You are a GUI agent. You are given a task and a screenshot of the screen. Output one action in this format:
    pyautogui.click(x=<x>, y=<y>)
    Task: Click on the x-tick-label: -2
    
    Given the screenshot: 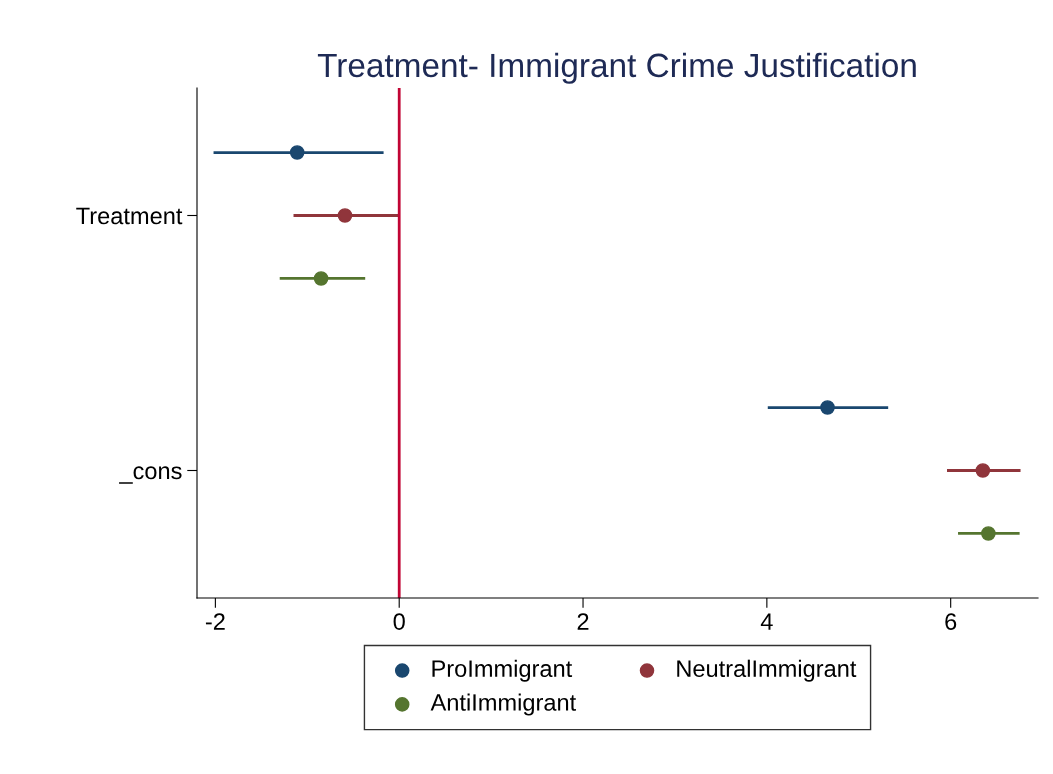 What is the action you would take?
    pyautogui.click(x=215, y=621)
    